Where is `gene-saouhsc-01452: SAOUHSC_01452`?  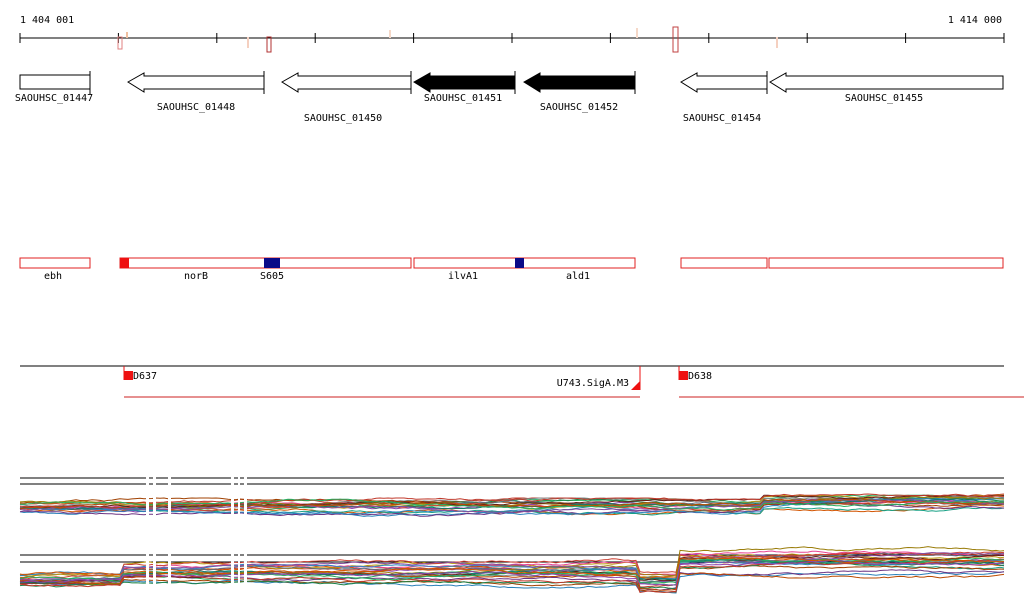
gene-saouhsc-01452: SAOUHSC_01452 is located at coordinates (579, 92).